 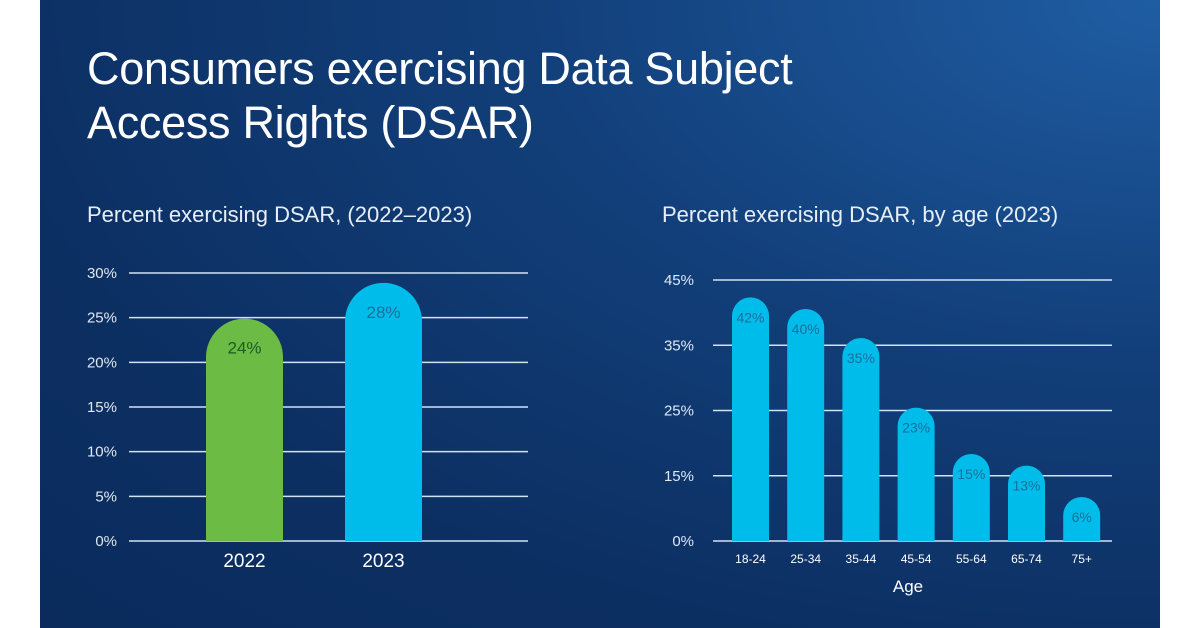 What do you see at coordinates (908, 586) in the screenshot?
I see `x-axis-label: Age` at bounding box center [908, 586].